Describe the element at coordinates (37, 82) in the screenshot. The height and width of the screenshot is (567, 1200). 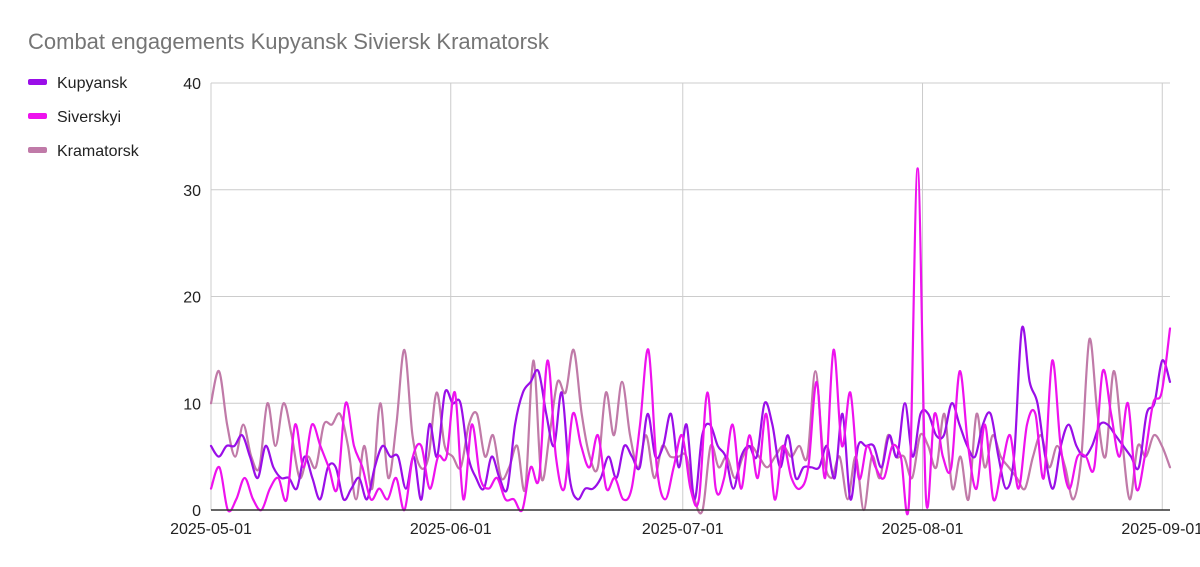
I see `legend-swatch-kupyansk` at that location.